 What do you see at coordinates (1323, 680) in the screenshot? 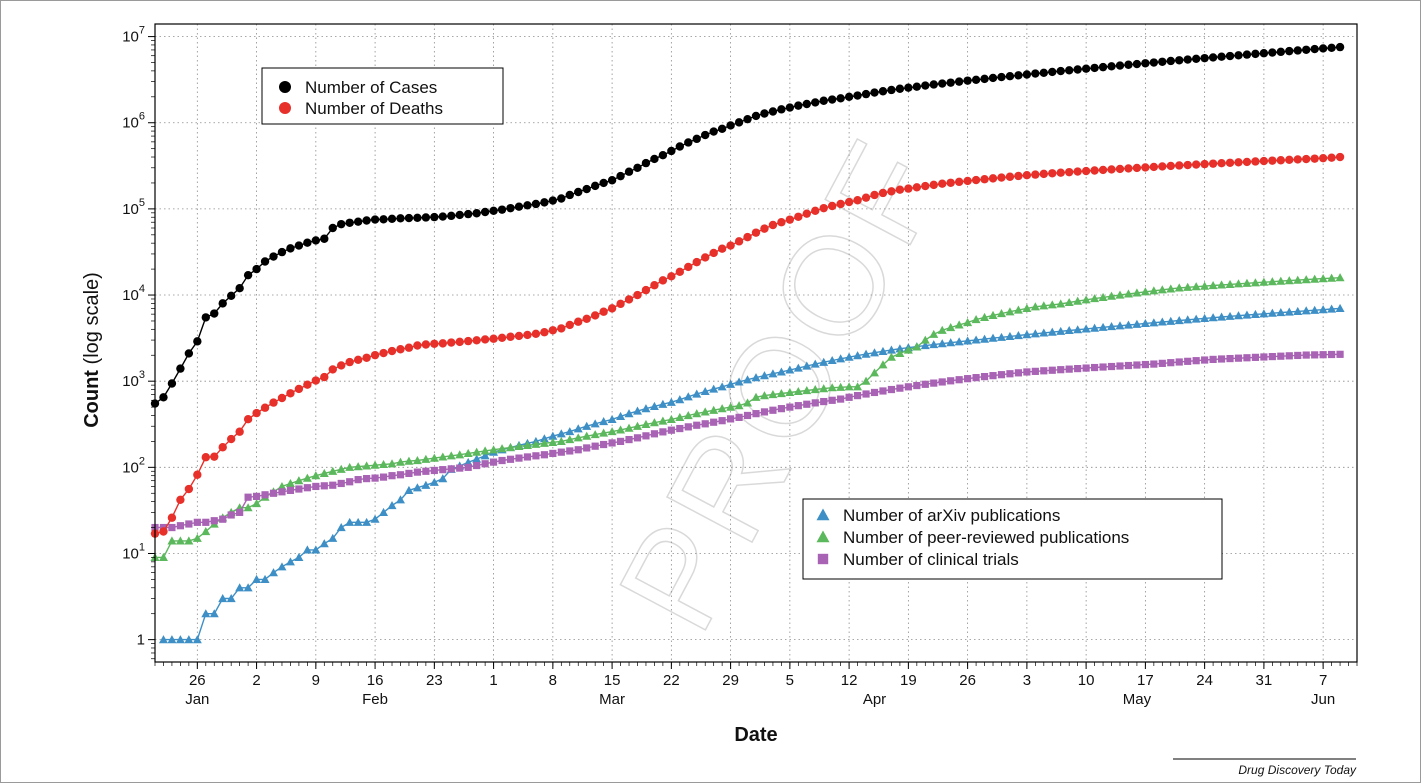
I see `x-tick-label: 7` at bounding box center [1323, 680].